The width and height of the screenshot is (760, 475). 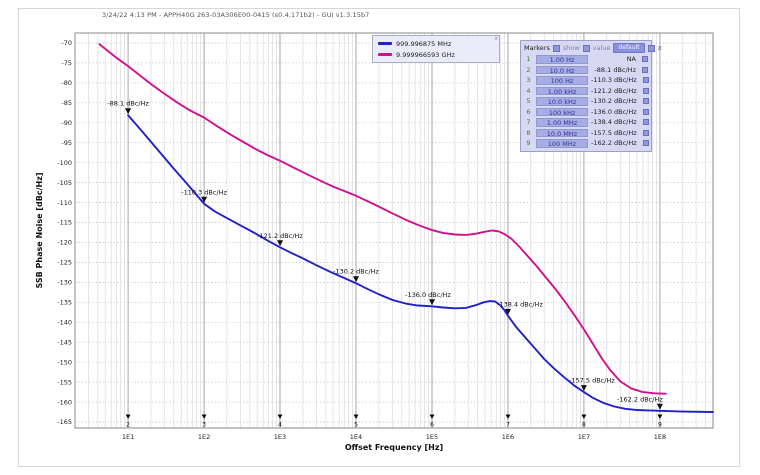 What do you see at coordinates (204, 437) in the screenshot?
I see `x-tick-label: 1E2` at bounding box center [204, 437].